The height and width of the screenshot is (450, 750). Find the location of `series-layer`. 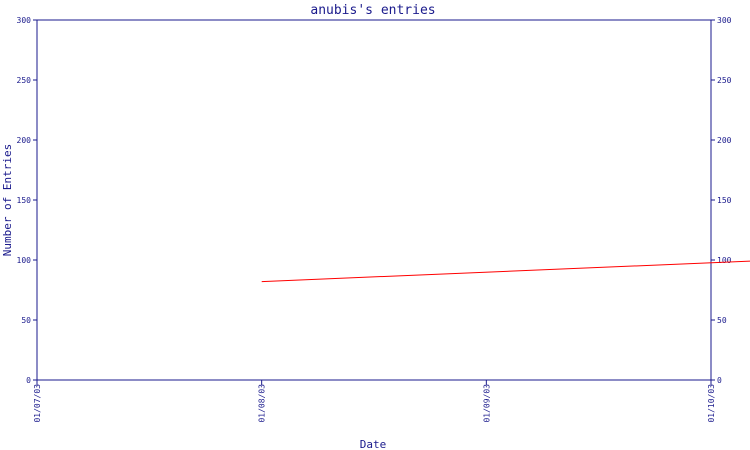

series-layer is located at coordinates (505, 271).